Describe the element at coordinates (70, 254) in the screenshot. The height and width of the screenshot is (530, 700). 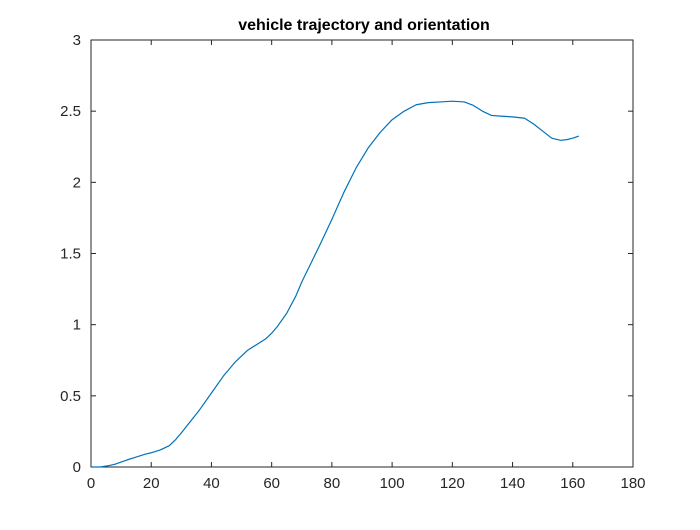
I see `y-tick-label: 1.5` at that location.